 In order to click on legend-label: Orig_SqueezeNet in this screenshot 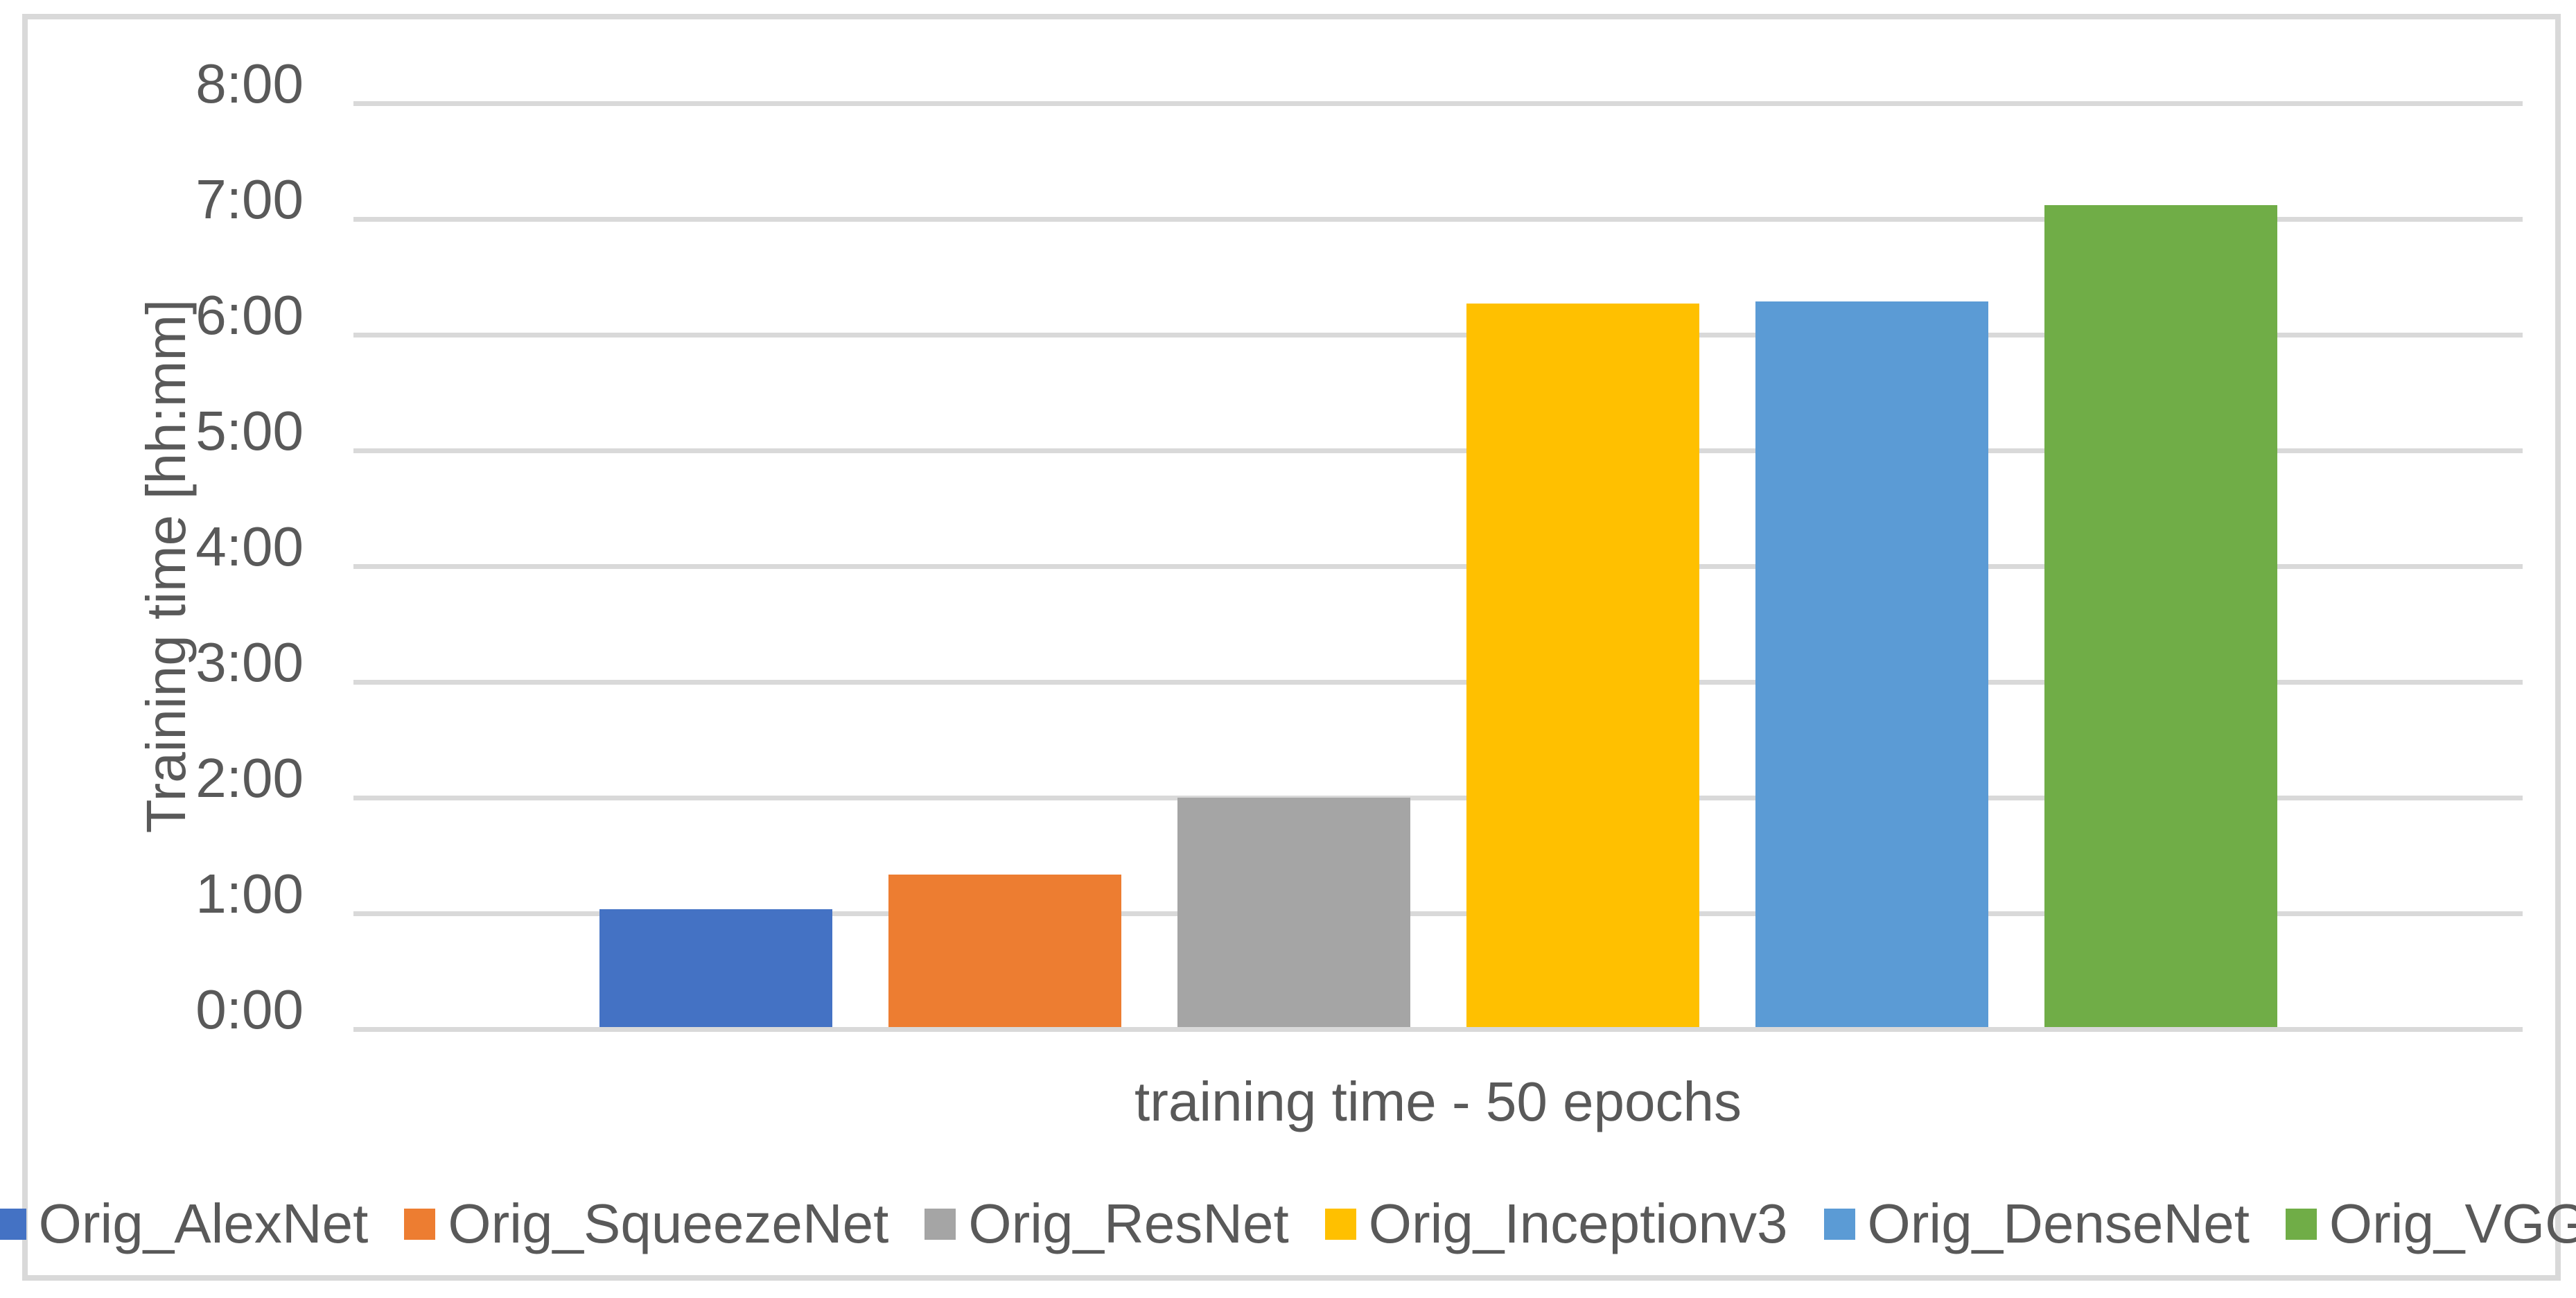, I will do `click(668, 1223)`.